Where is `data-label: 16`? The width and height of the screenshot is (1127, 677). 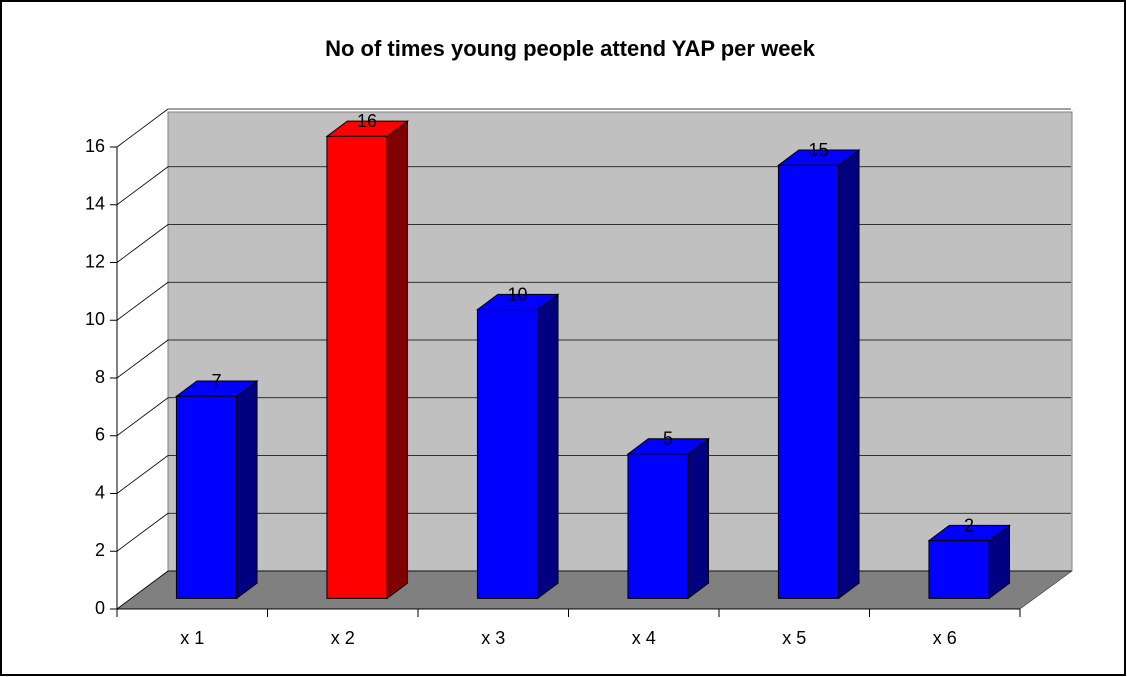
data-label: 16 is located at coordinates (367, 121).